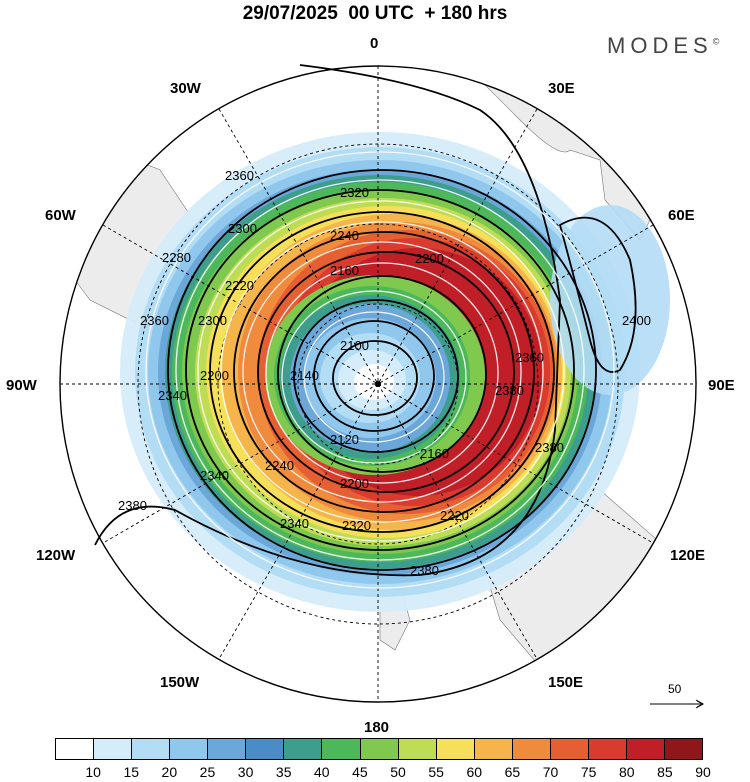 This screenshot has height=782, width=750. What do you see at coordinates (703, 772) in the screenshot?
I see `colorbar-tick-label: 90` at bounding box center [703, 772].